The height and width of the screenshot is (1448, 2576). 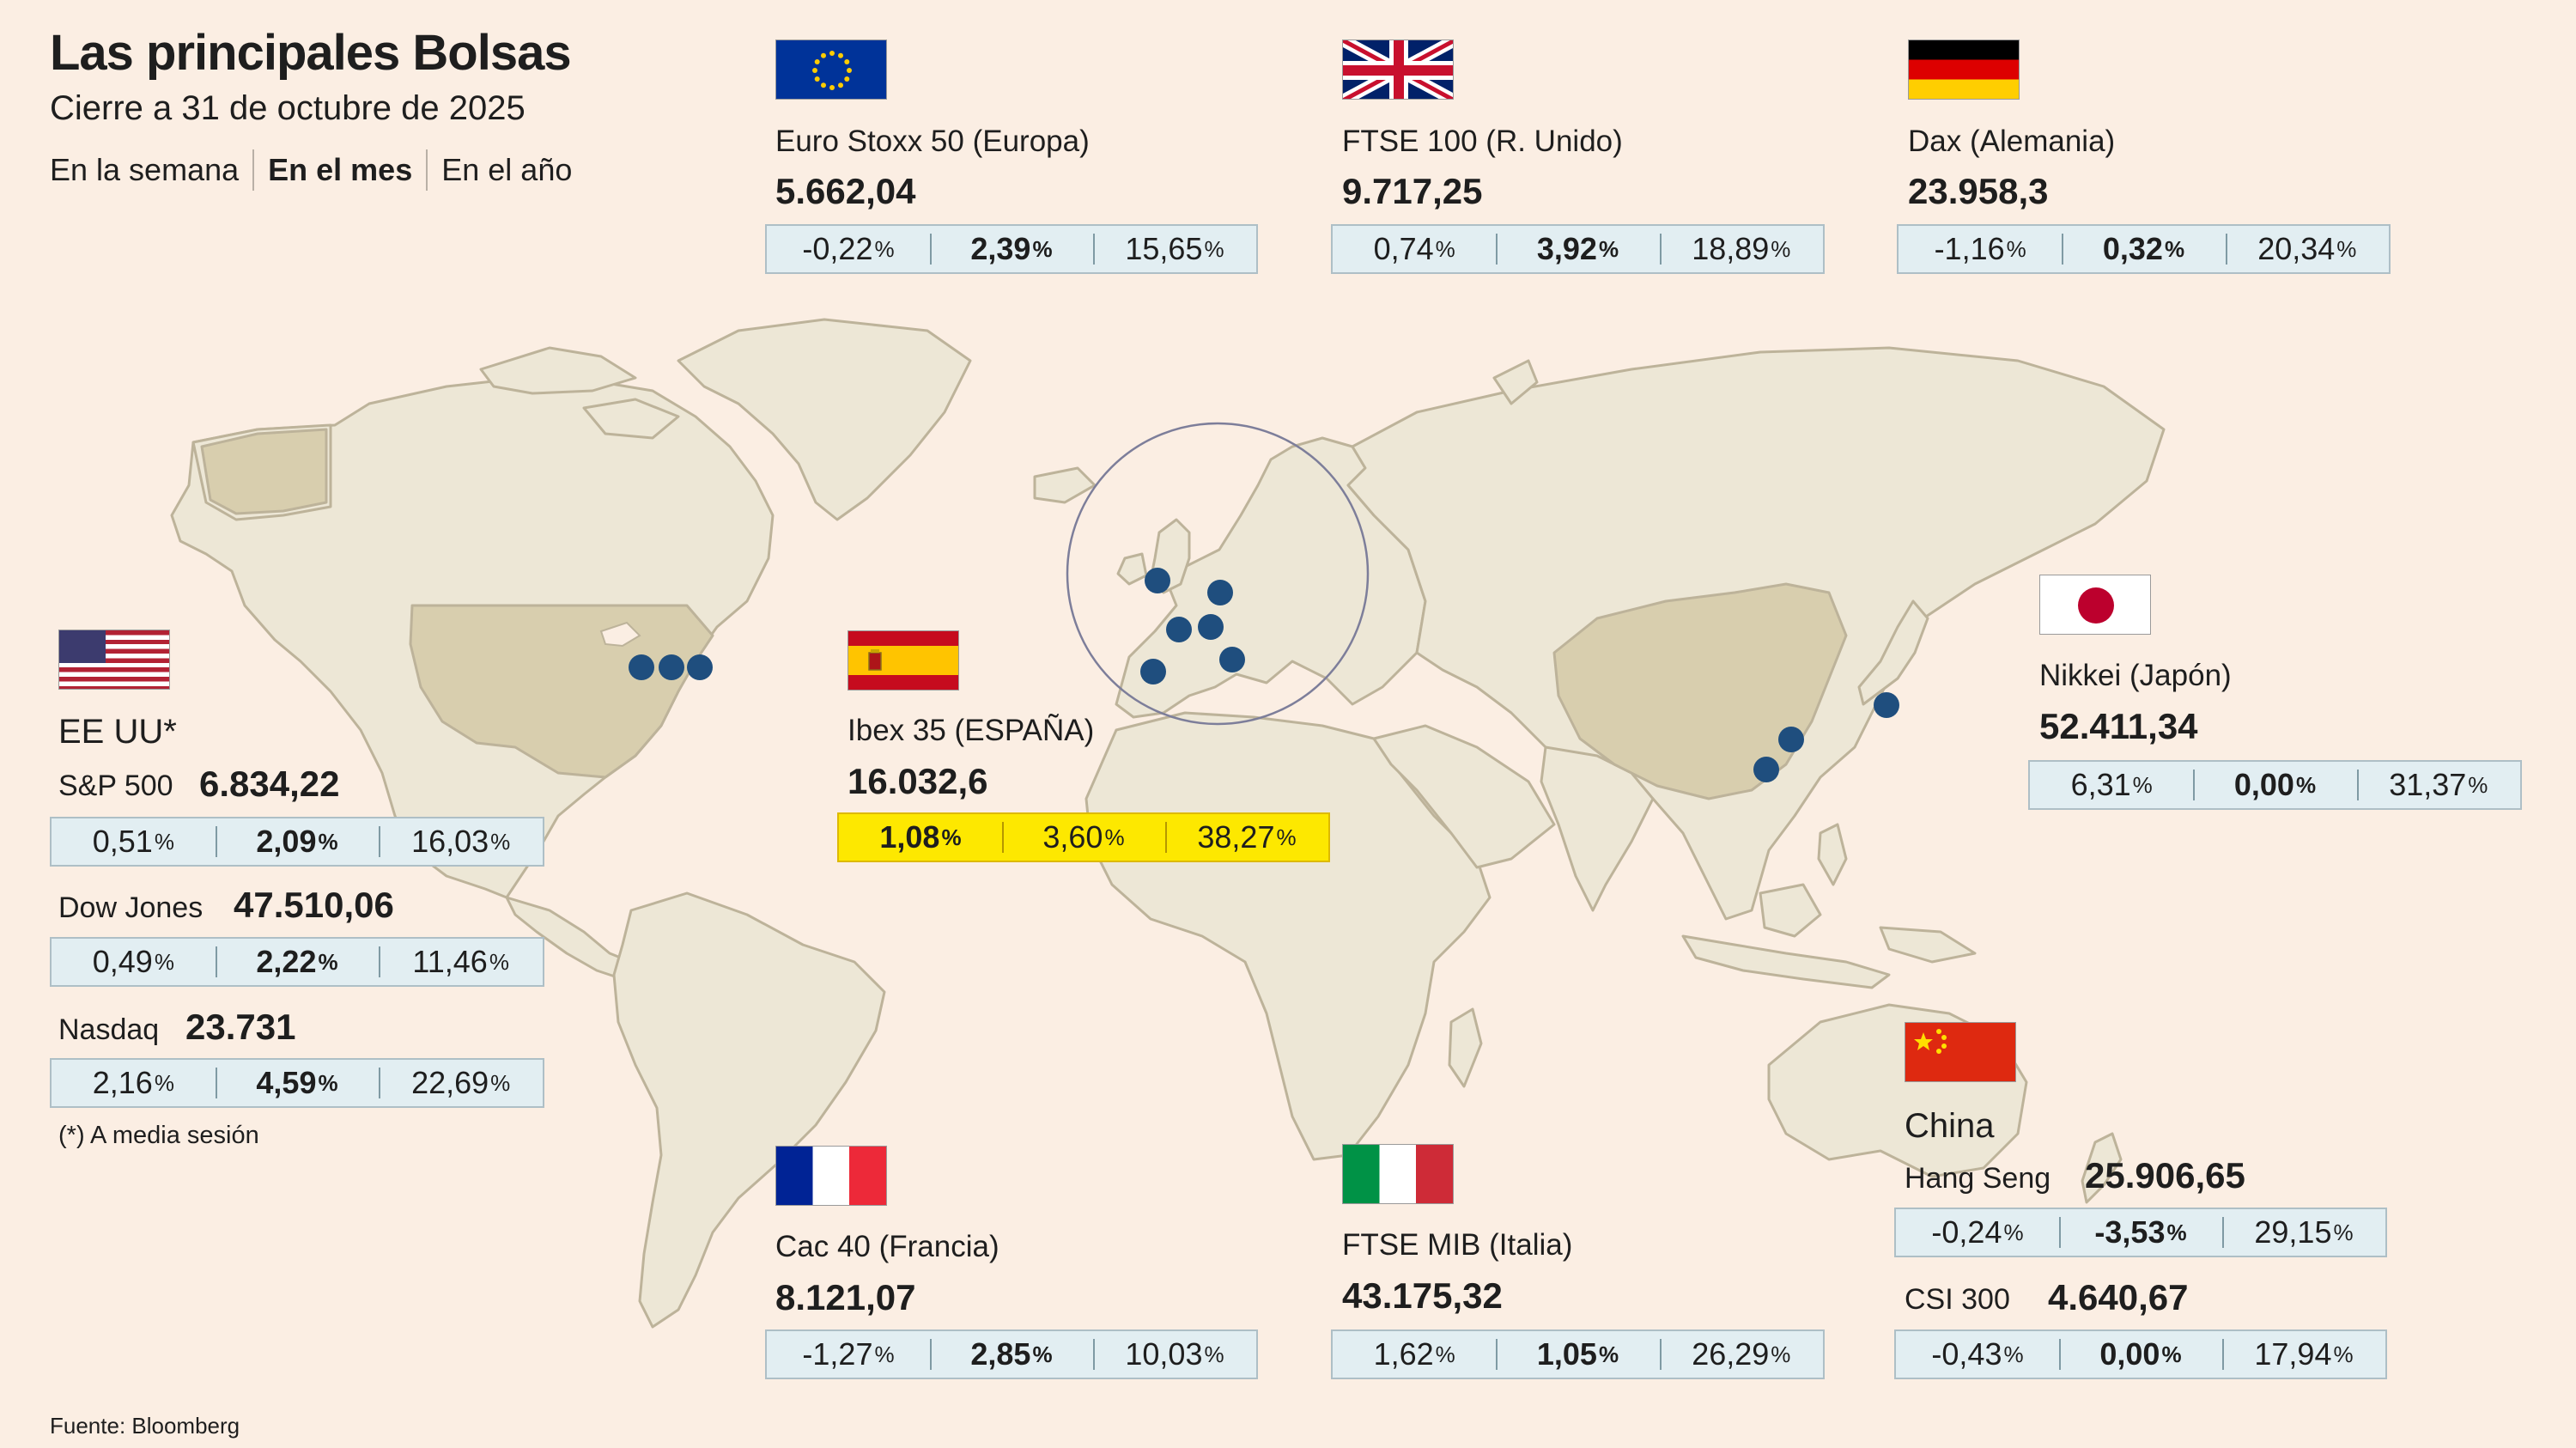 I want to click on eu-flag-icon, so click(x=831, y=70).